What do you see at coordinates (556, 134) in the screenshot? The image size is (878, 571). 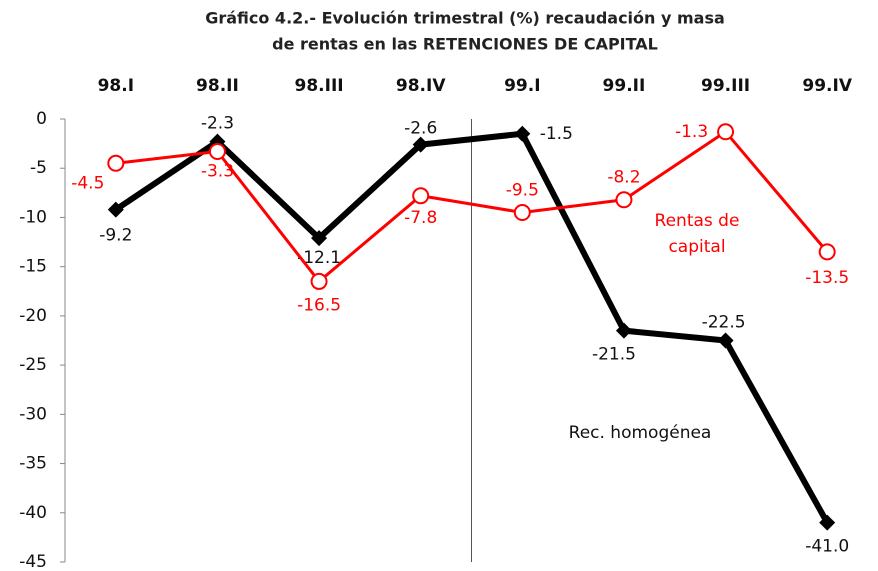 I see `data-label: -1.5` at bounding box center [556, 134].